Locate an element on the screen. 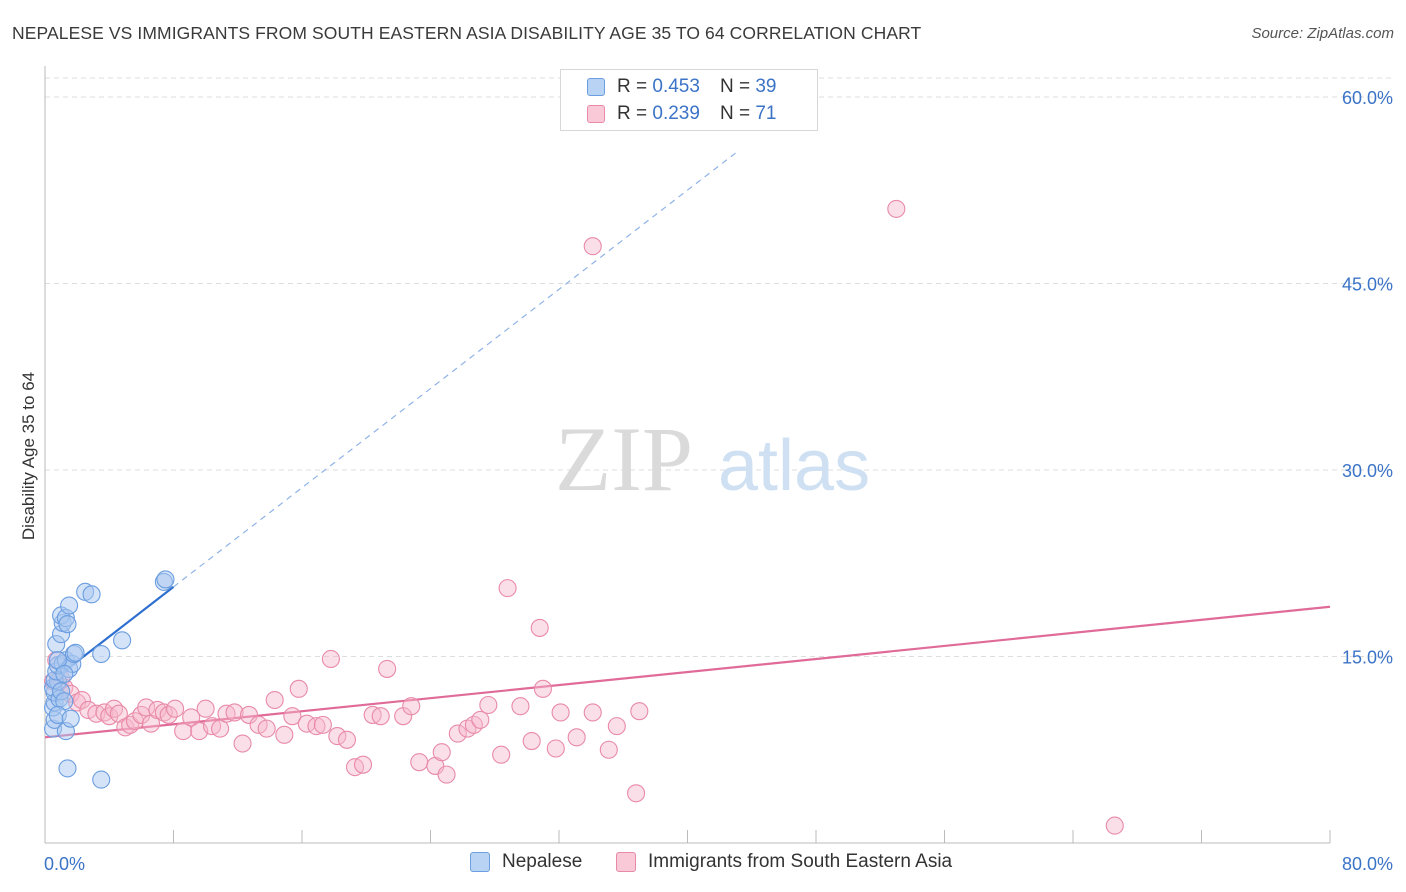  watermark-atlas: atlas is located at coordinates (794, 466).